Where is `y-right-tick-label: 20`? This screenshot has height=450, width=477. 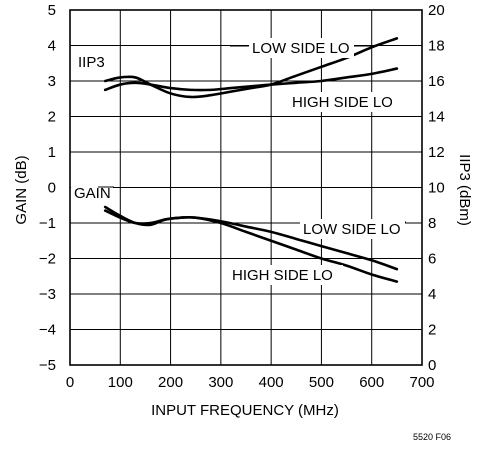
y-right-tick-label: 20 is located at coordinates (436, 10).